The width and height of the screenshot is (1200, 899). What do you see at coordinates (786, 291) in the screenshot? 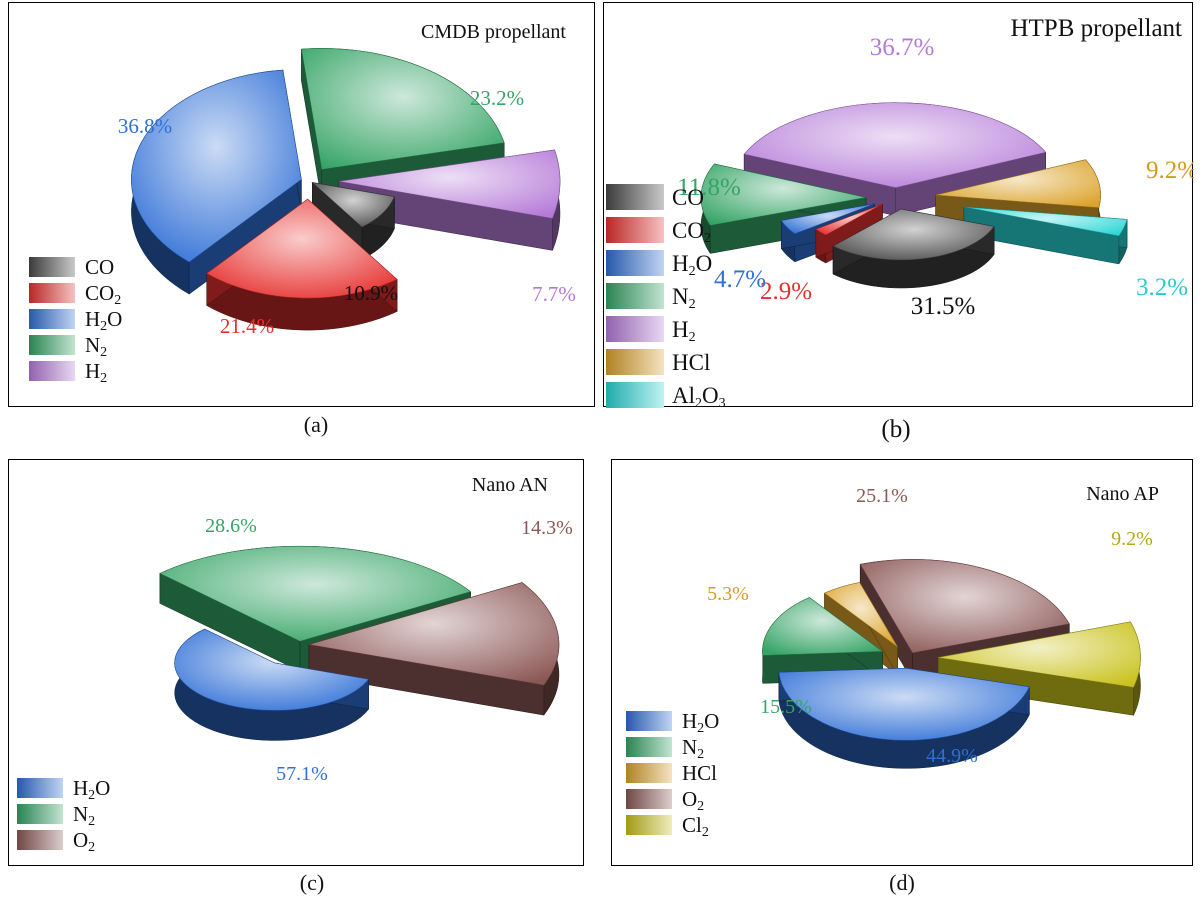
I see `data-label-co2: 2.9%` at bounding box center [786, 291].